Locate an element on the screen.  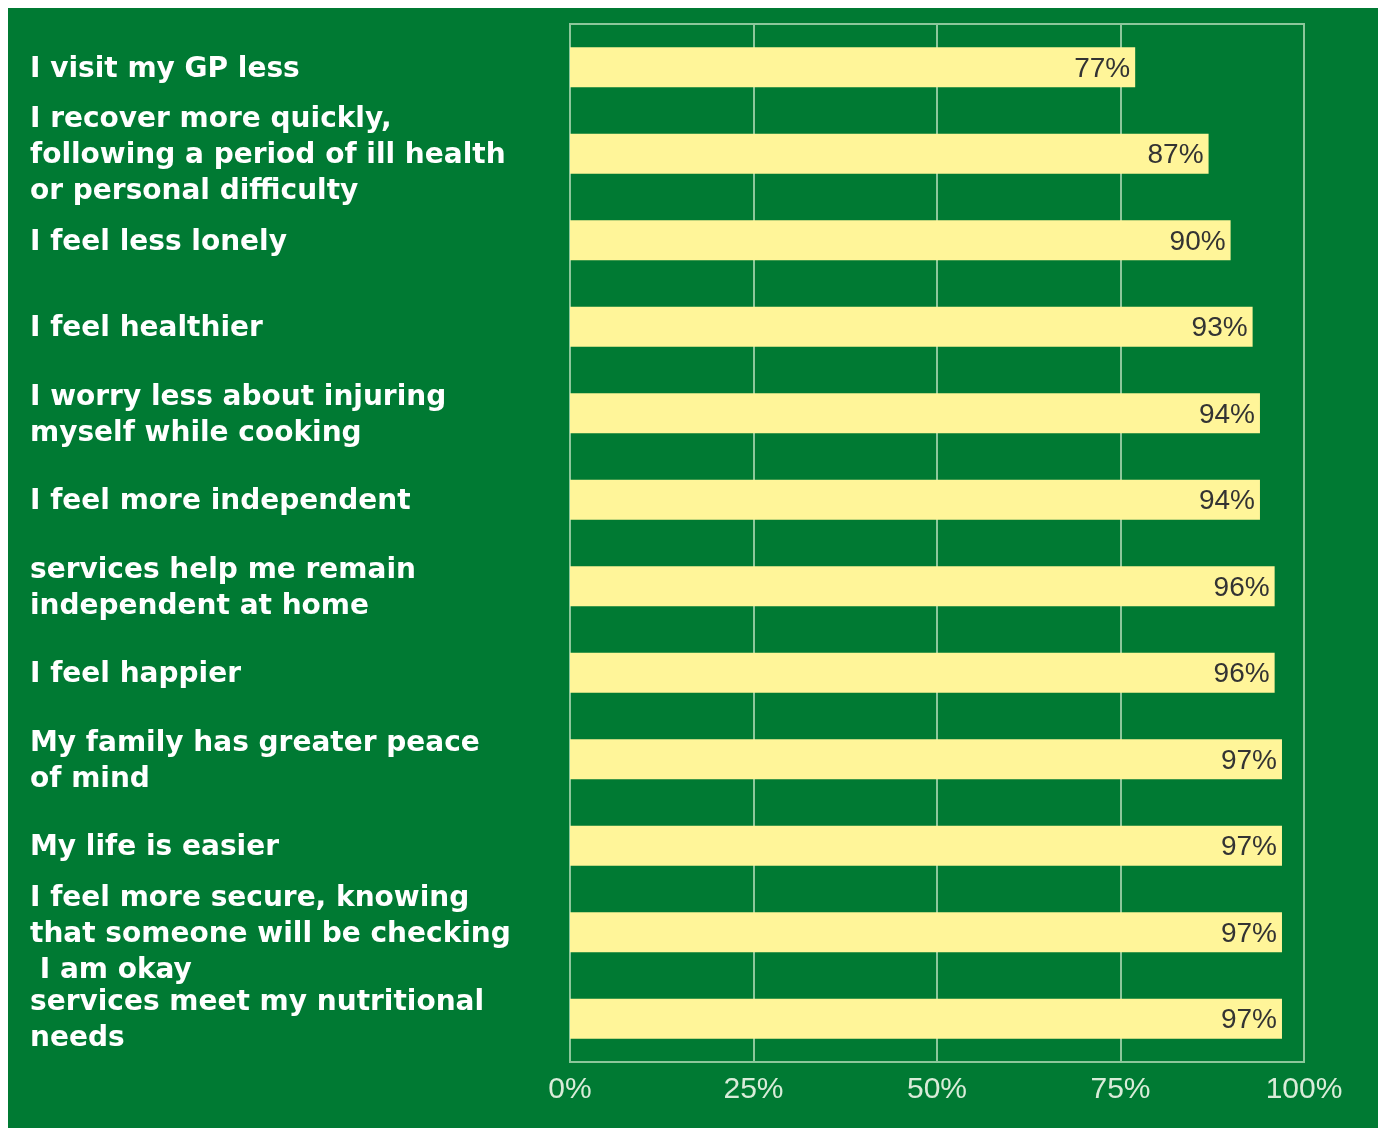
data-label: 87% is located at coordinates (1175, 154).